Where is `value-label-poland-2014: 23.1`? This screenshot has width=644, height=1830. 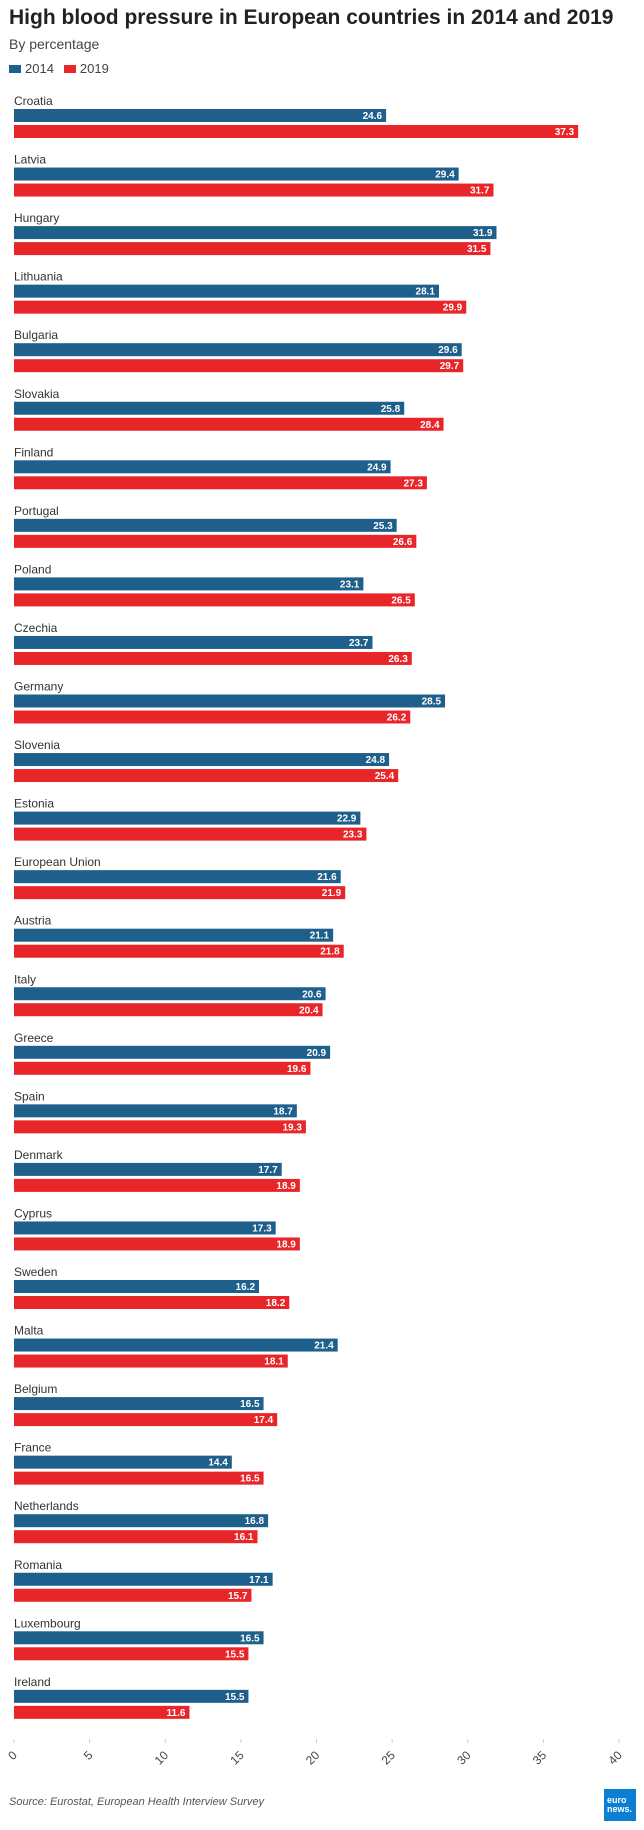
value-label-poland-2014: 23.1 is located at coordinates (350, 584).